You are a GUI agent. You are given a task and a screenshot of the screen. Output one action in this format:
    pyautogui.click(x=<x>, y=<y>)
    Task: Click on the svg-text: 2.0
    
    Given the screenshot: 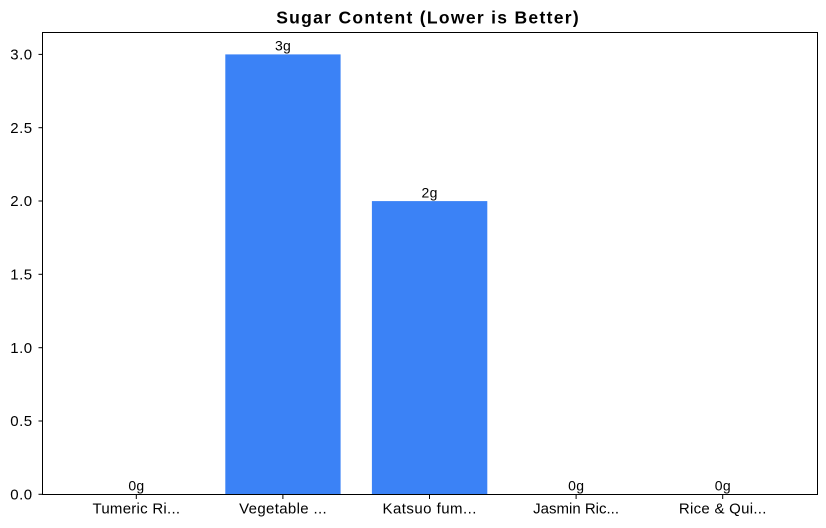 What is the action you would take?
    pyautogui.click(x=21, y=201)
    